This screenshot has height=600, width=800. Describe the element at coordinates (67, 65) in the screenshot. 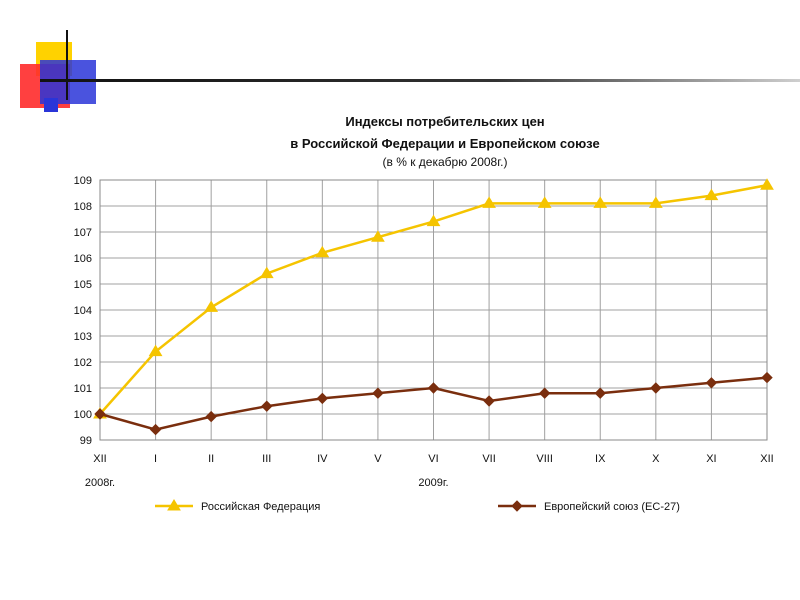

I see `decor-vertical-line` at that location.